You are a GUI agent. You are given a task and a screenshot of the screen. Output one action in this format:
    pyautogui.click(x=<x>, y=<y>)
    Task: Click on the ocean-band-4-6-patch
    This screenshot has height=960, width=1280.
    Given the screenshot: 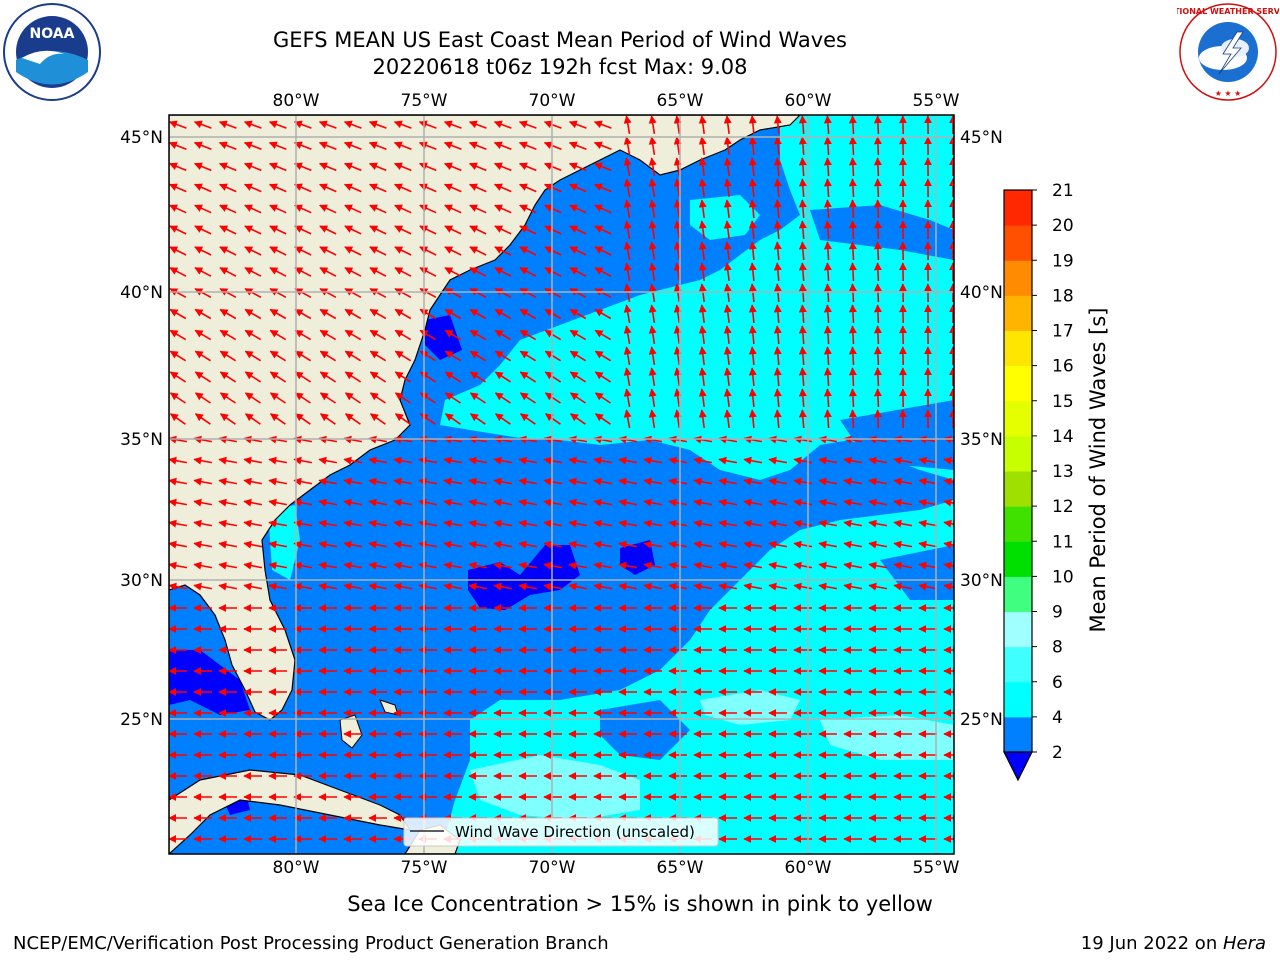 What is the action you would take?
    pyautogui.click(x=725, y=217)
    